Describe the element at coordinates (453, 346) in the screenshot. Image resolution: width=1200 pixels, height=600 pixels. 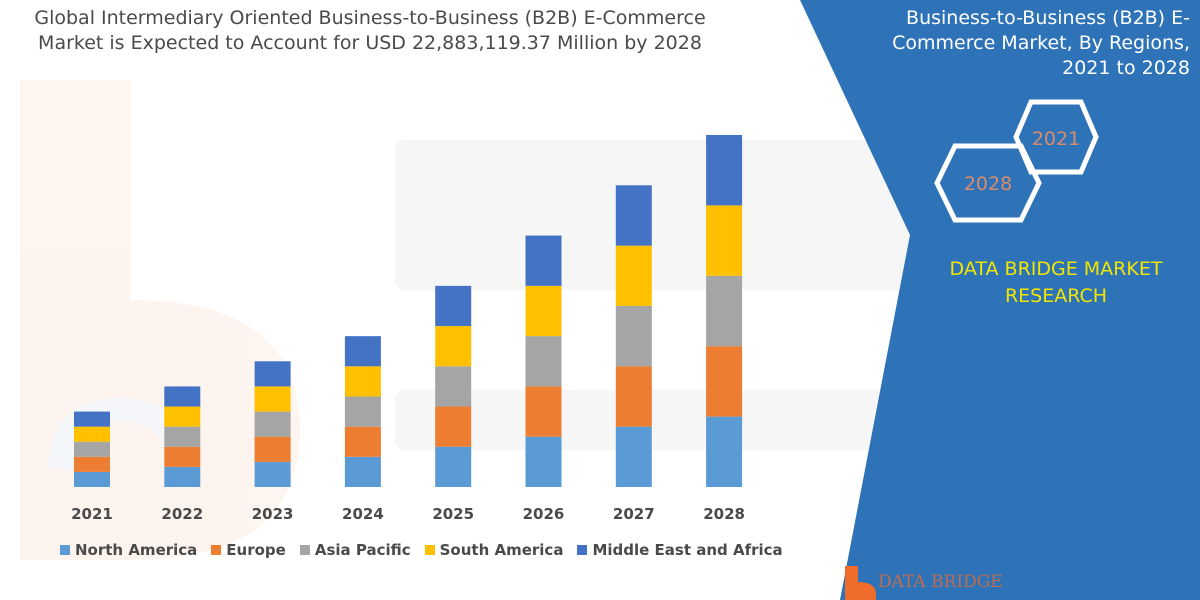
I see `bar-segment-2025-south-america` at that location.